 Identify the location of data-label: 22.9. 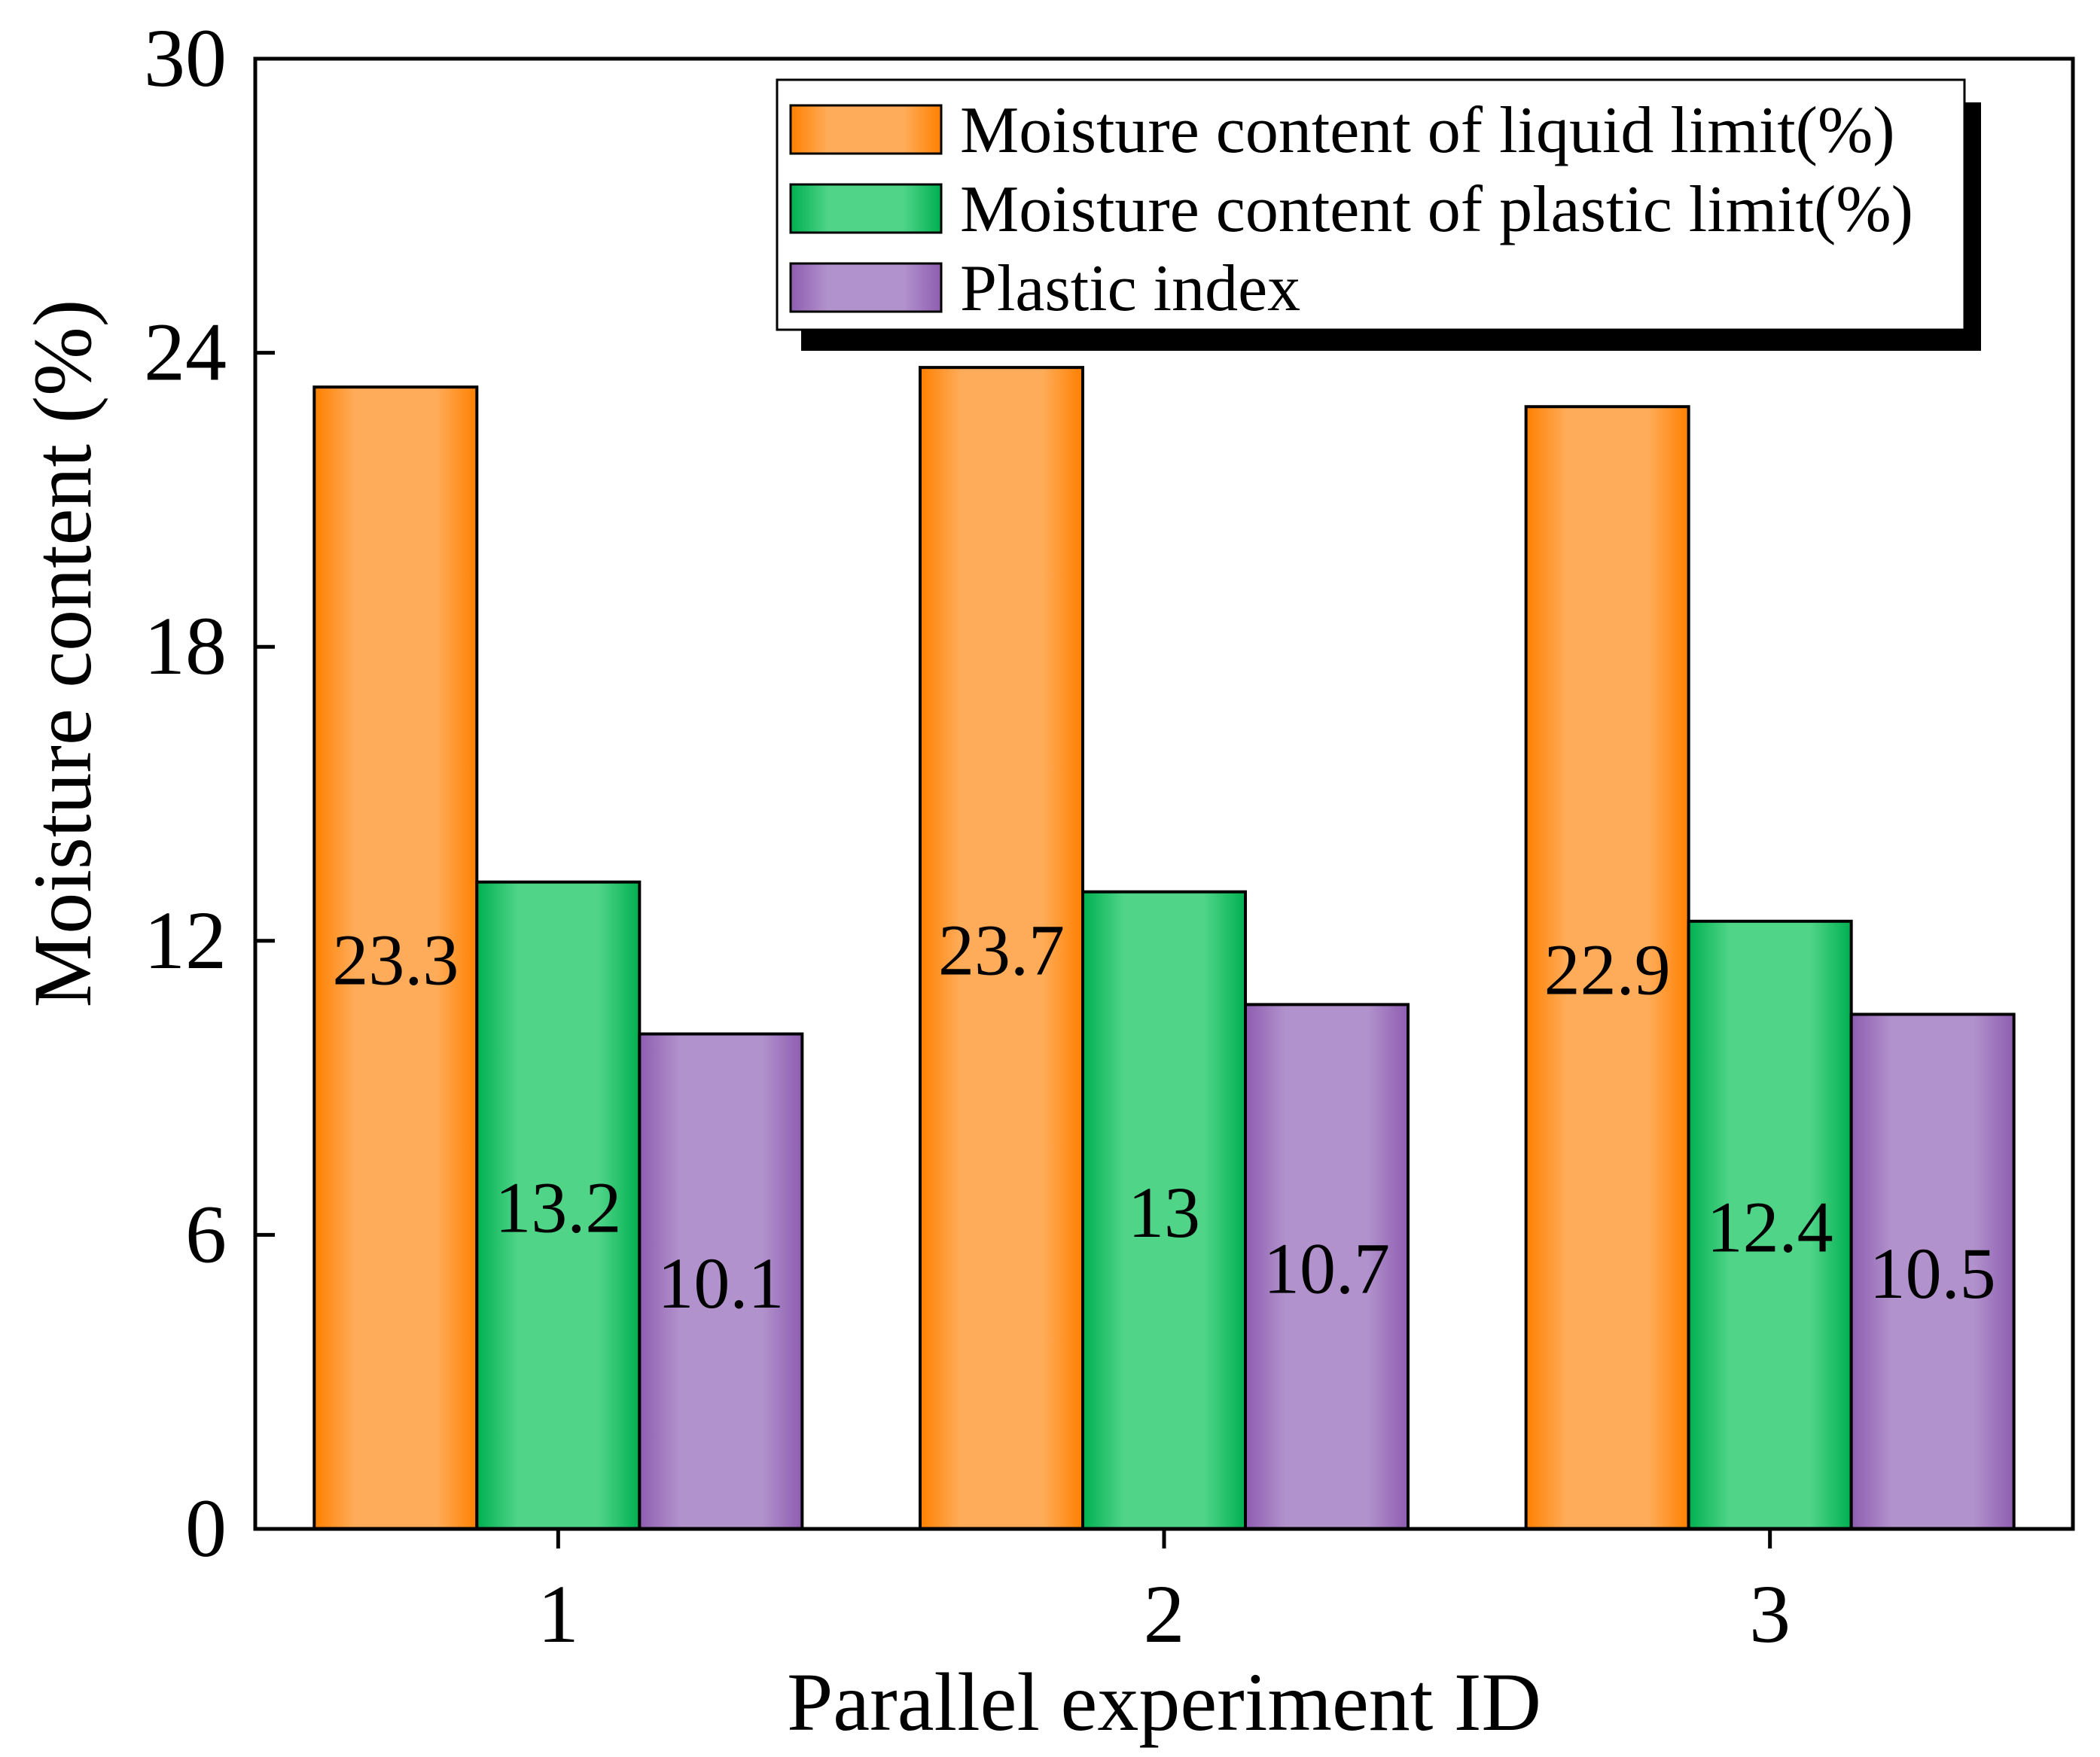
(1607, 970).